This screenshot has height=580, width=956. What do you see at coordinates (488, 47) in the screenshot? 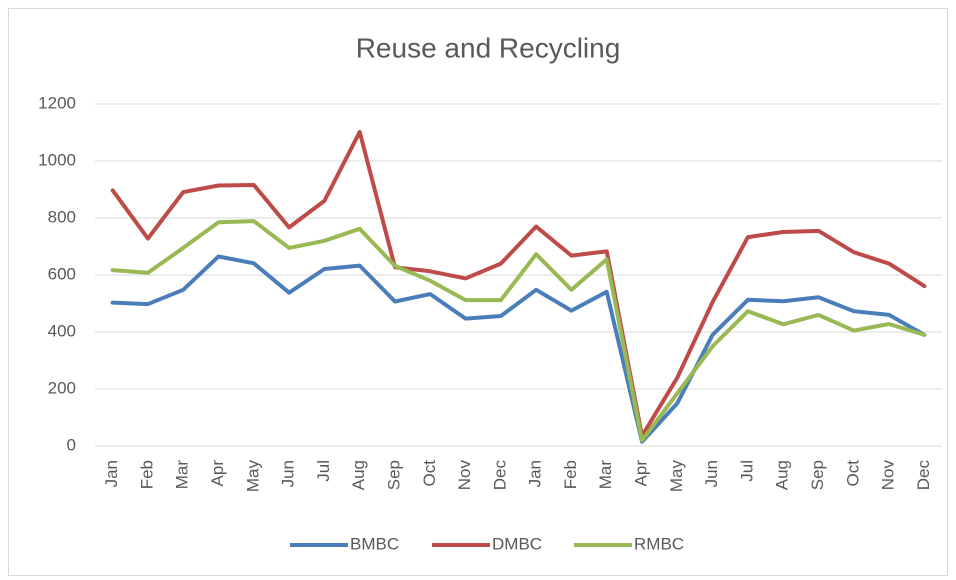
I see `chart-title: Reuse and Recycling` at bounding box center [488, 47].